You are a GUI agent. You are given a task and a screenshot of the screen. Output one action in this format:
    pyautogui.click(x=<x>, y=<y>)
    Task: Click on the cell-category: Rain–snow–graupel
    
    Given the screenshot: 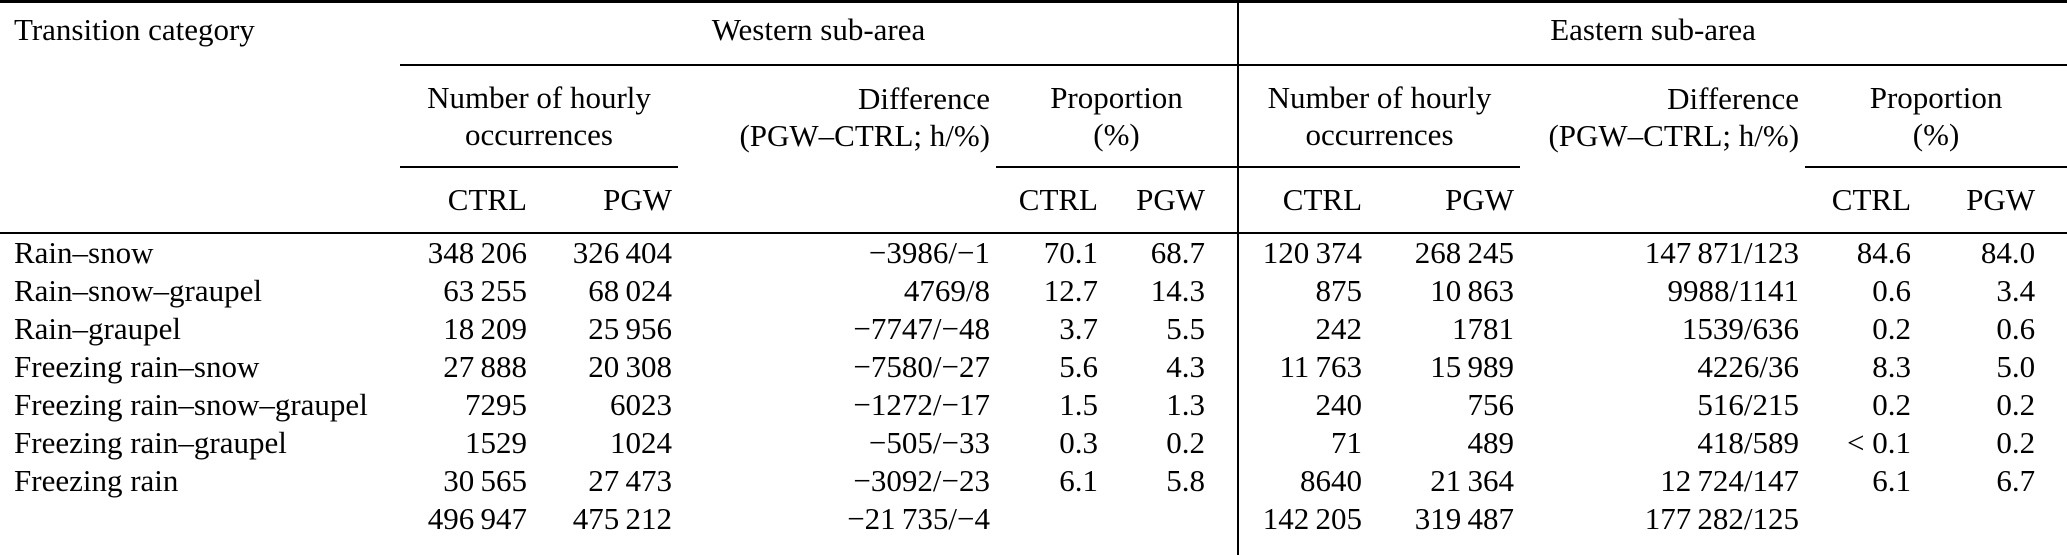 What is the action you would take?
    pyautogui.click(x=138, y=290)
    